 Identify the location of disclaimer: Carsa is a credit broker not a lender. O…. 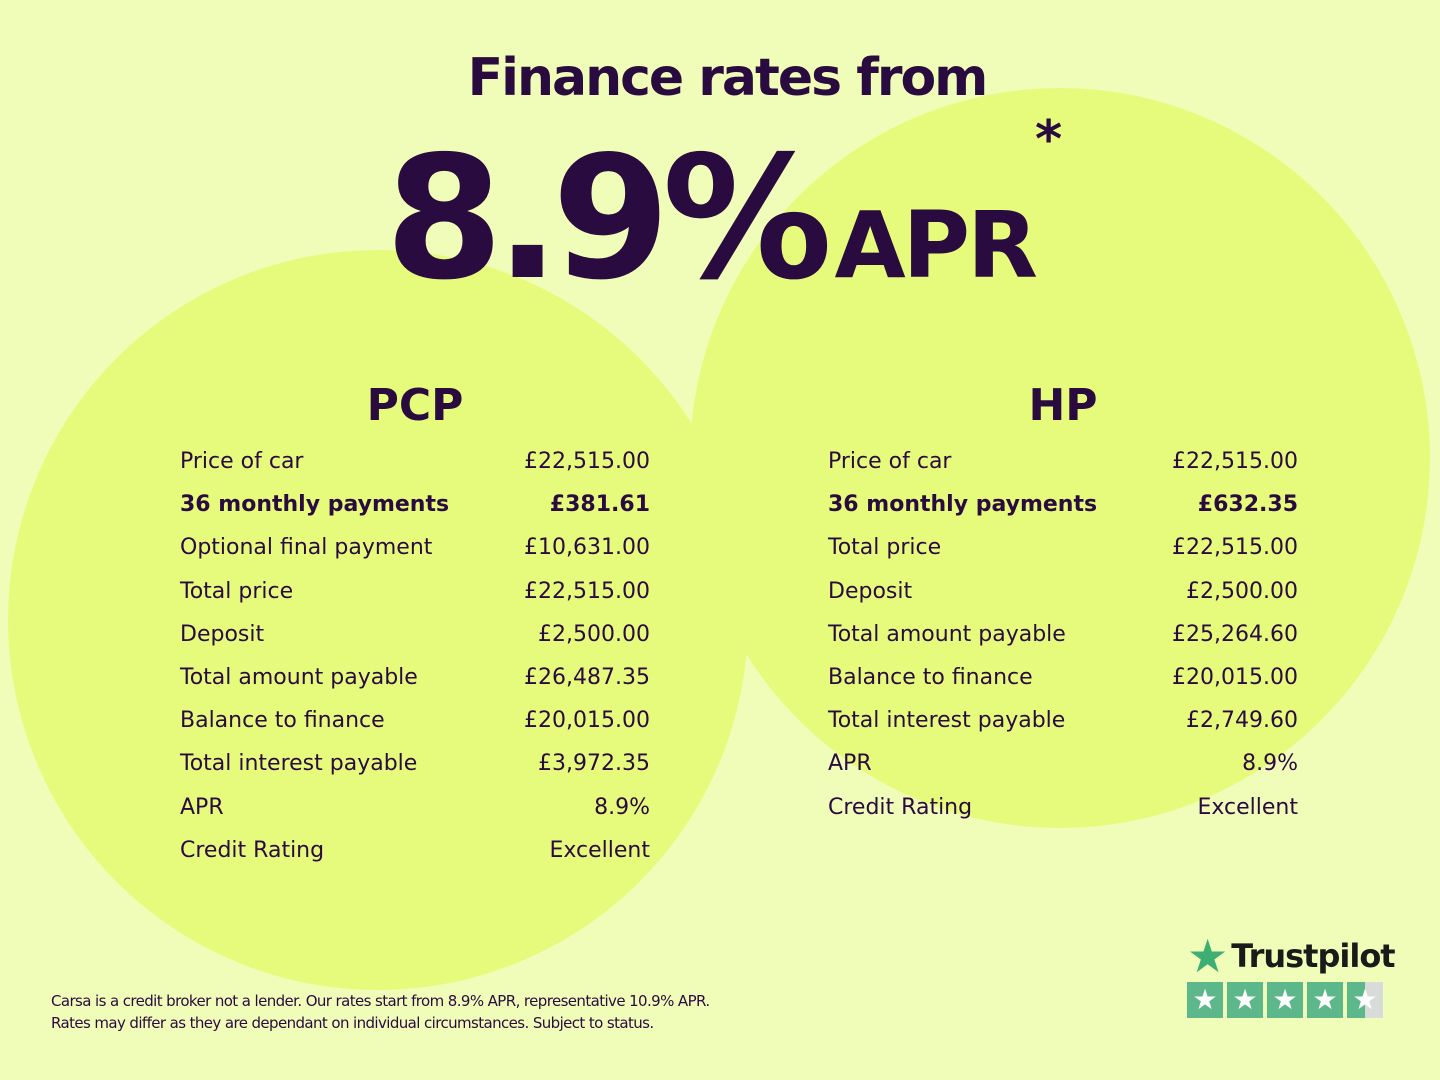
(380, 1012).